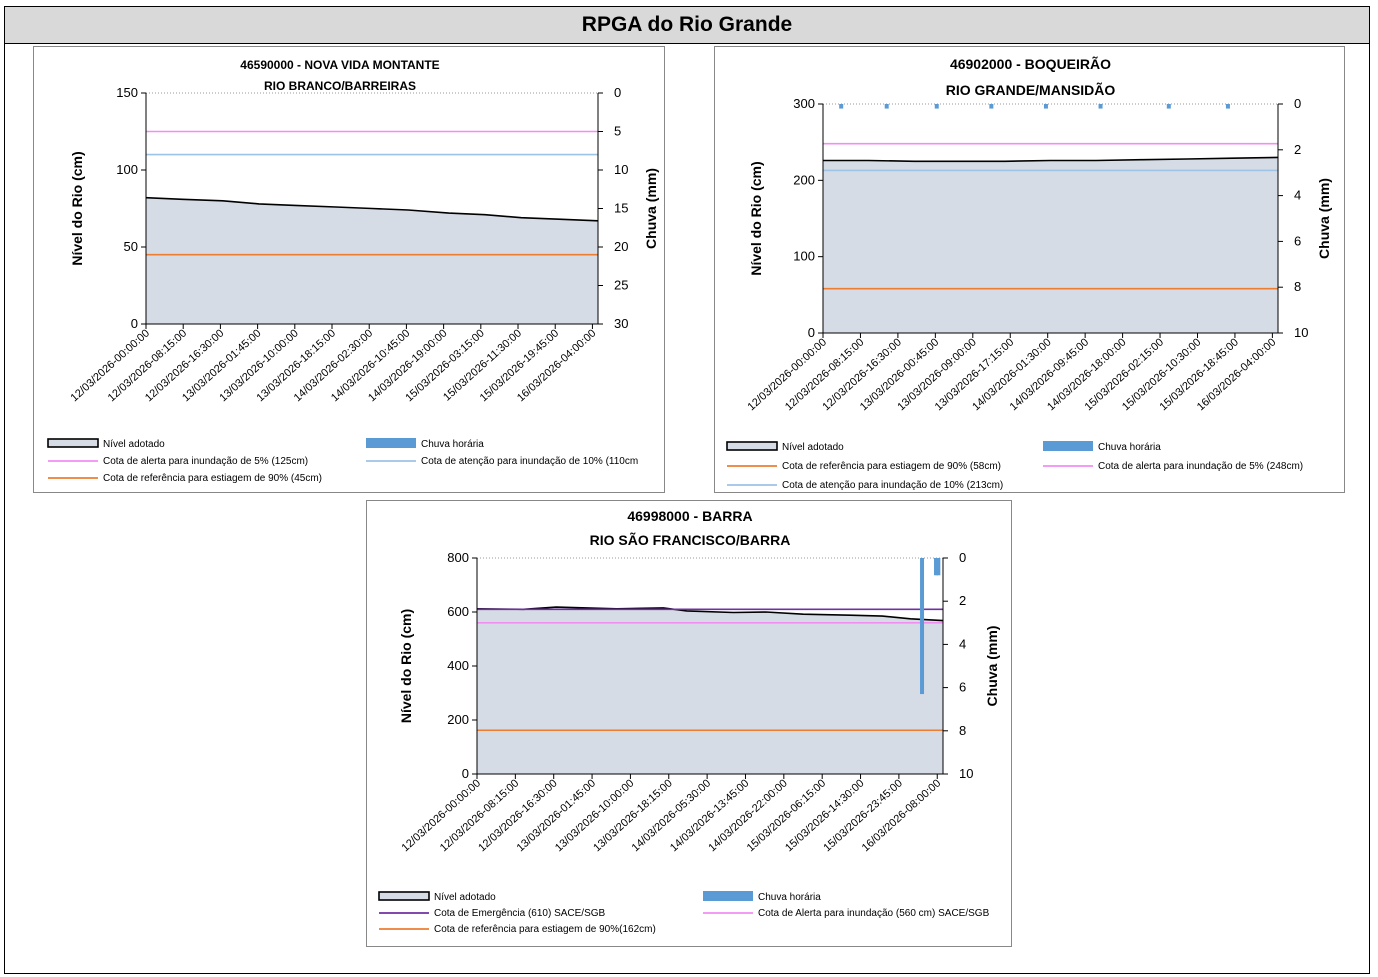 This screenshot has height=977, width=1378. Describe the element at coordinates (621, 246) in the screenshot. I see `y2-tick-label: 20` at that location.